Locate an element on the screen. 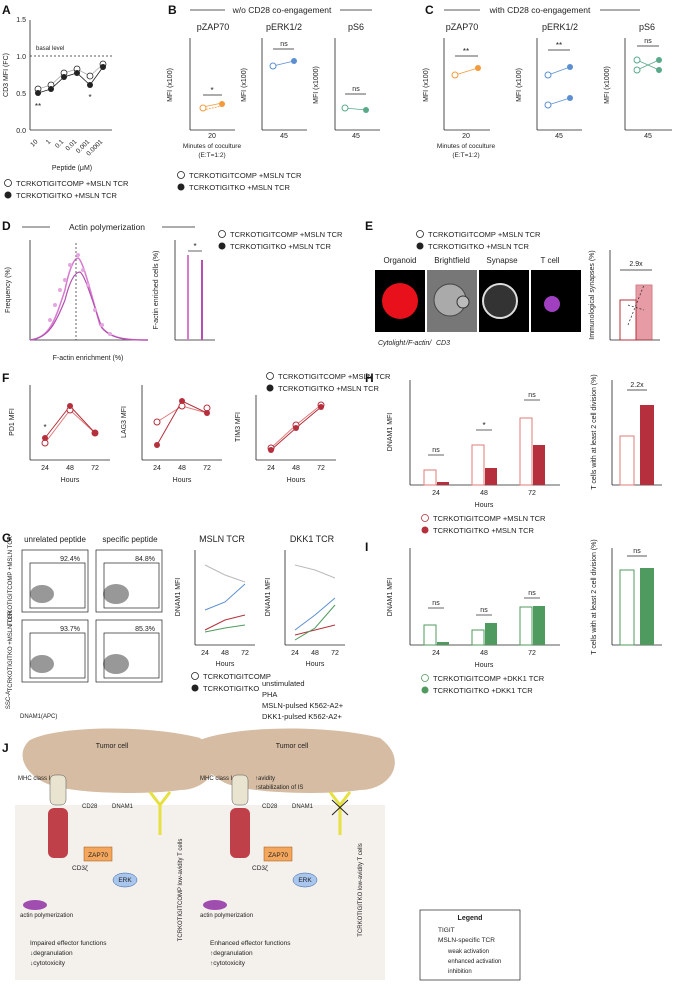 The image size is (685, 987). svg-text: Actin polymerization is located at coordinates (107, 227).